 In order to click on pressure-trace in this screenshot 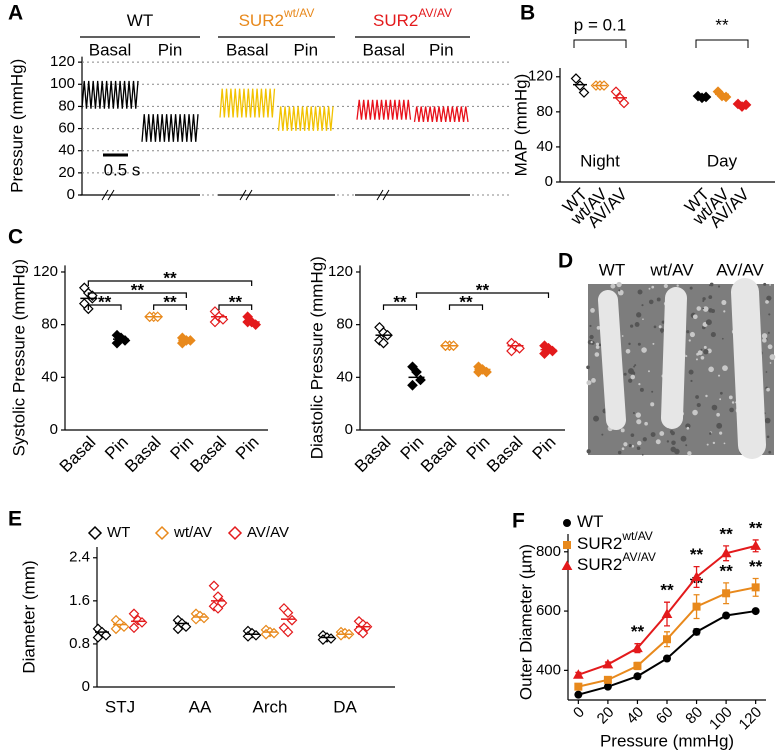, I will do `click(441, 114)`.